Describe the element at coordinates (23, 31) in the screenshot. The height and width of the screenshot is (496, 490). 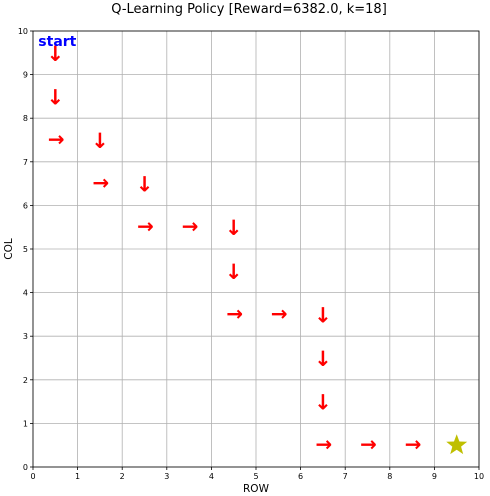
I see `y-tick-label: 10` at that location.